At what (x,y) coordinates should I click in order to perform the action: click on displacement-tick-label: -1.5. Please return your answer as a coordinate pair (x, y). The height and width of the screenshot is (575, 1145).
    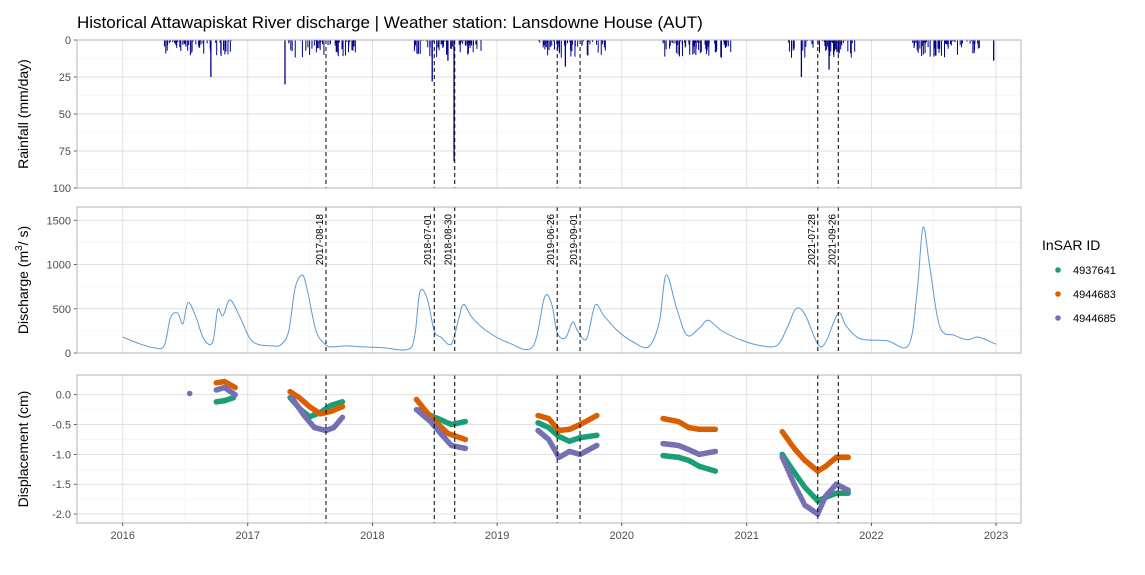
    Looking at the image, I should click on (61, 485).